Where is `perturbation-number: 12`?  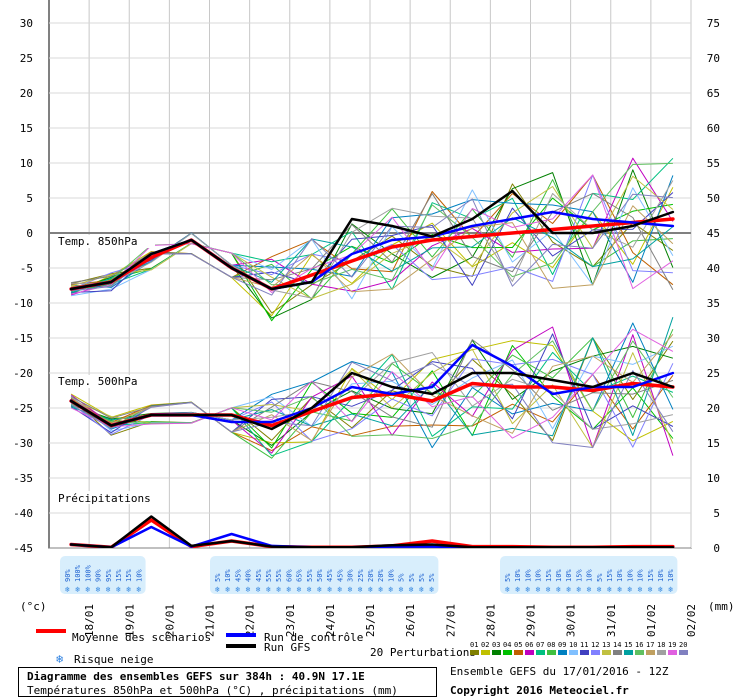 perturbation-number: 12 is located at coordinates (595, 645).